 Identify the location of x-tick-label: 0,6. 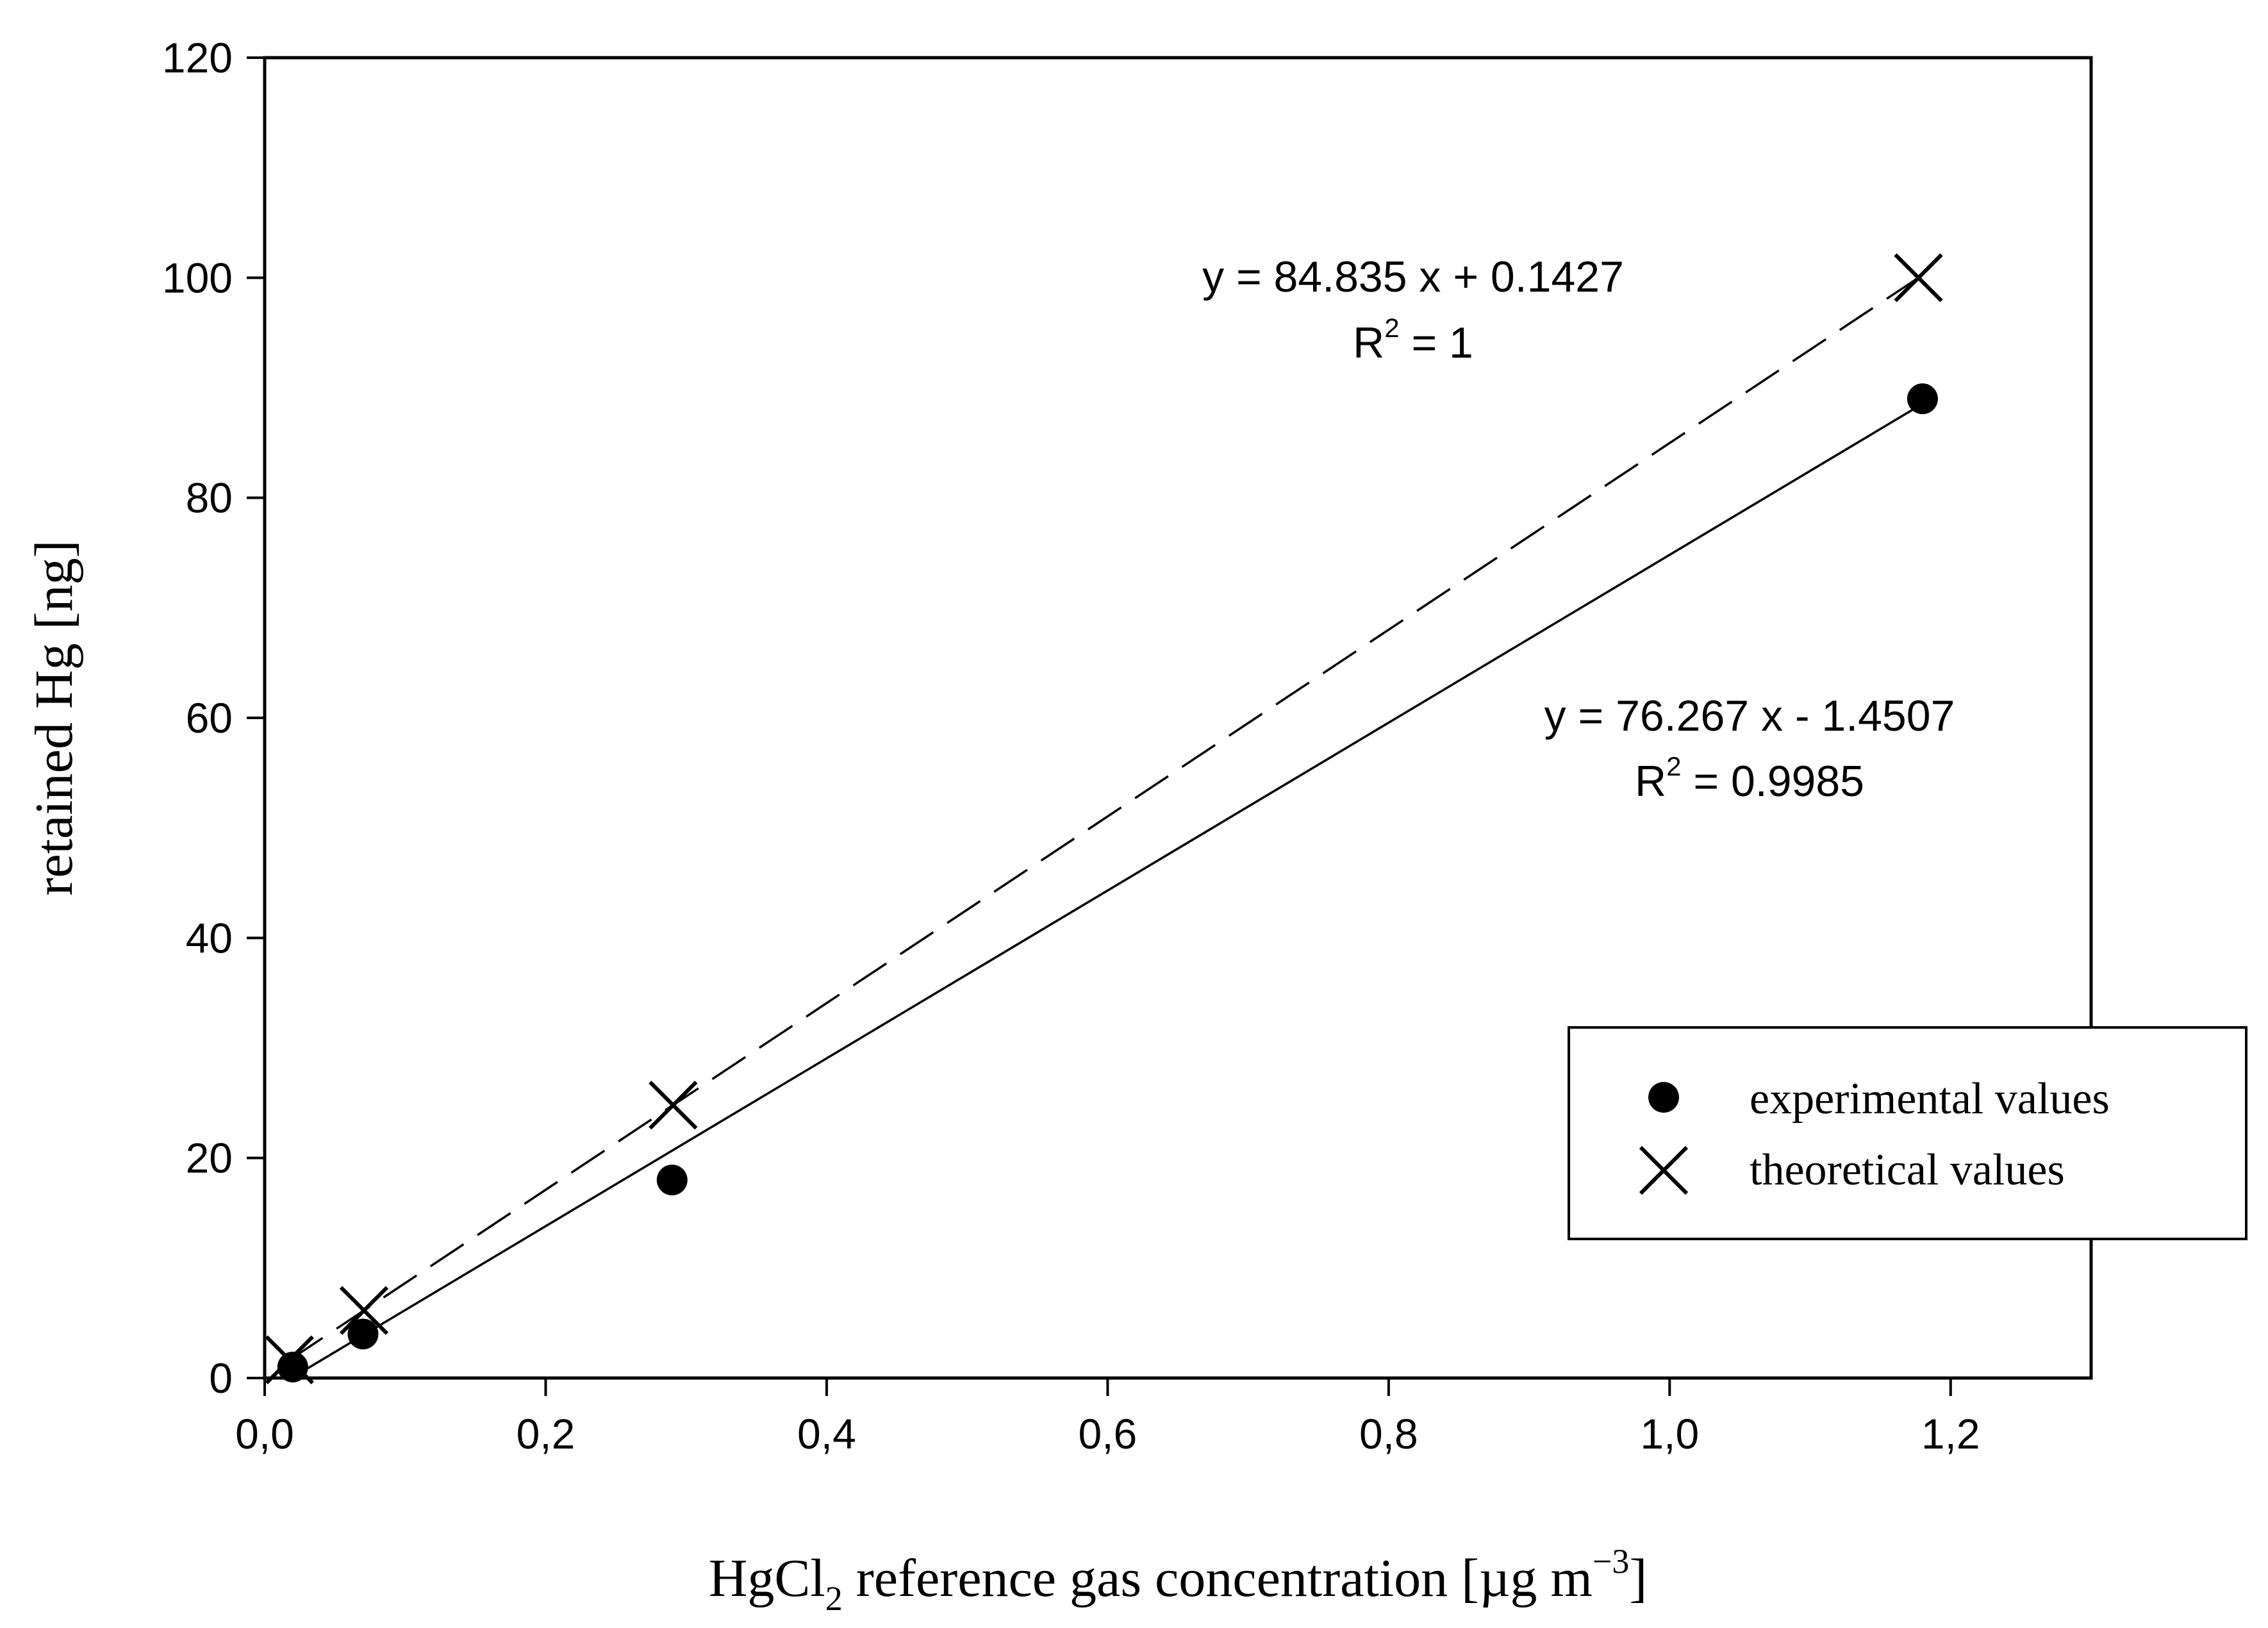
(1108, 1434).